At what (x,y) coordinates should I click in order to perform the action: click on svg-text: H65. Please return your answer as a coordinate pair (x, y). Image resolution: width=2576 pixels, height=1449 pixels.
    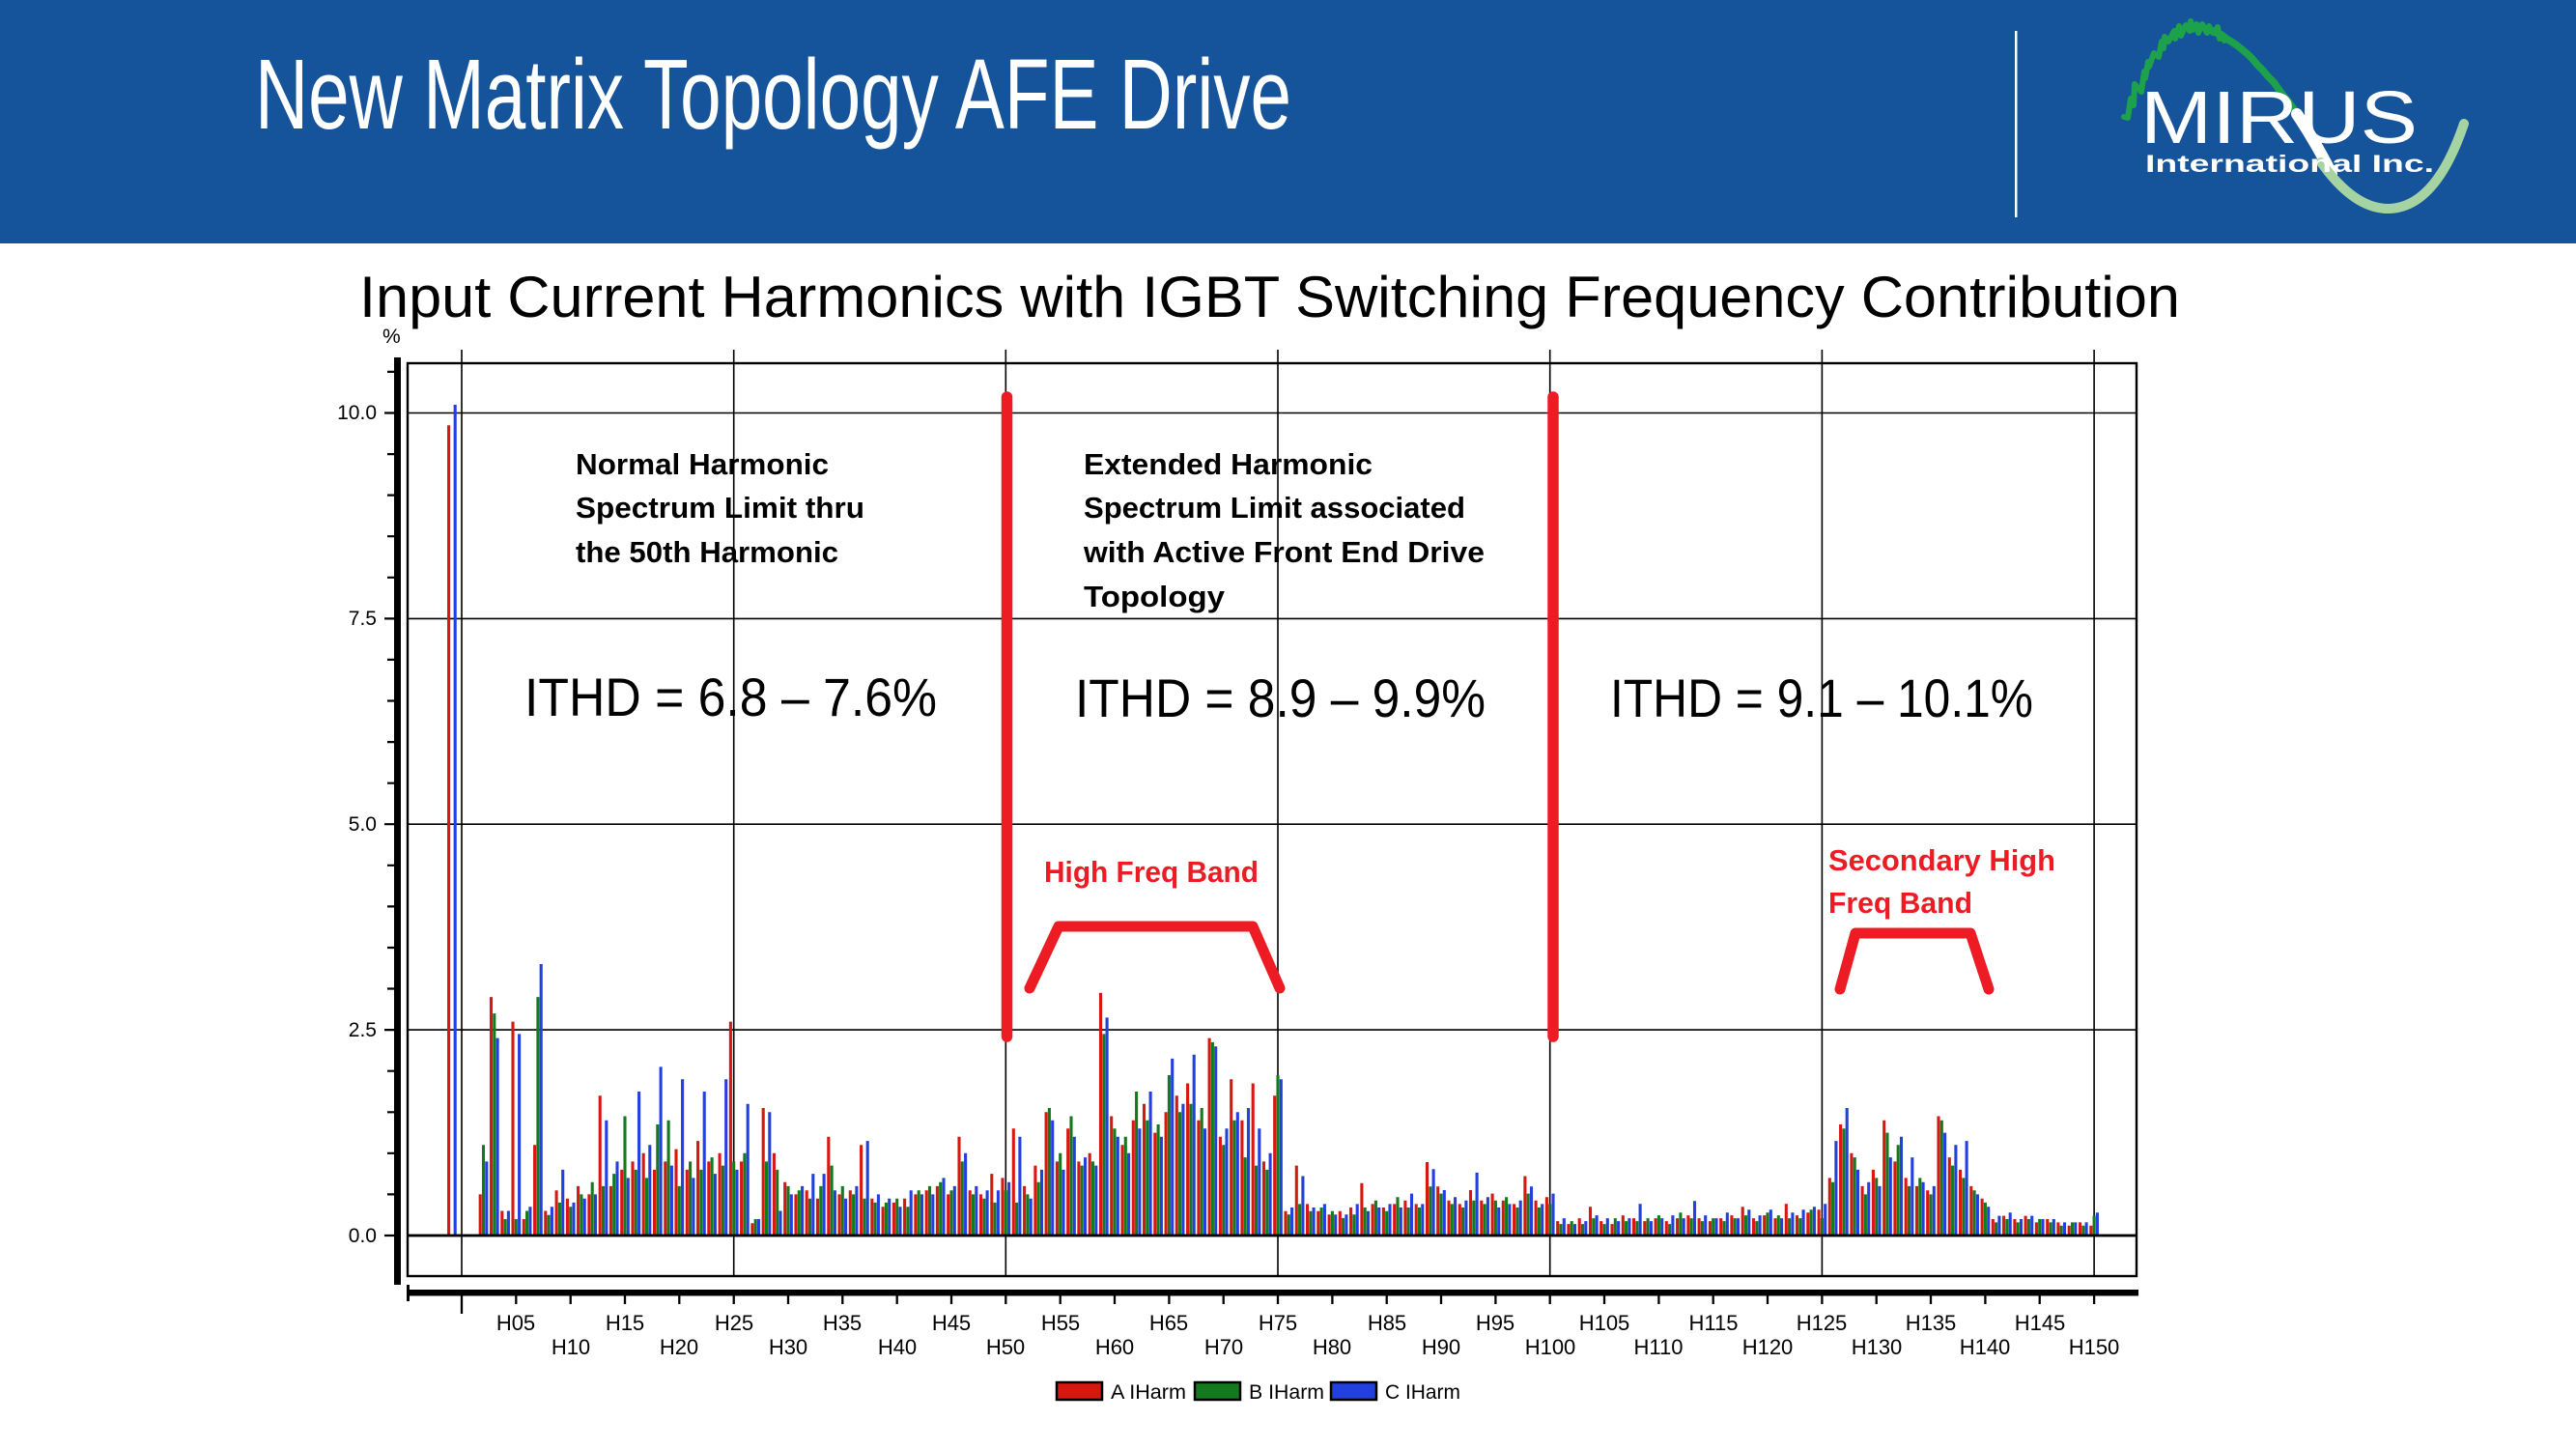
    Looking at the image, I should click on (1168, 1323).